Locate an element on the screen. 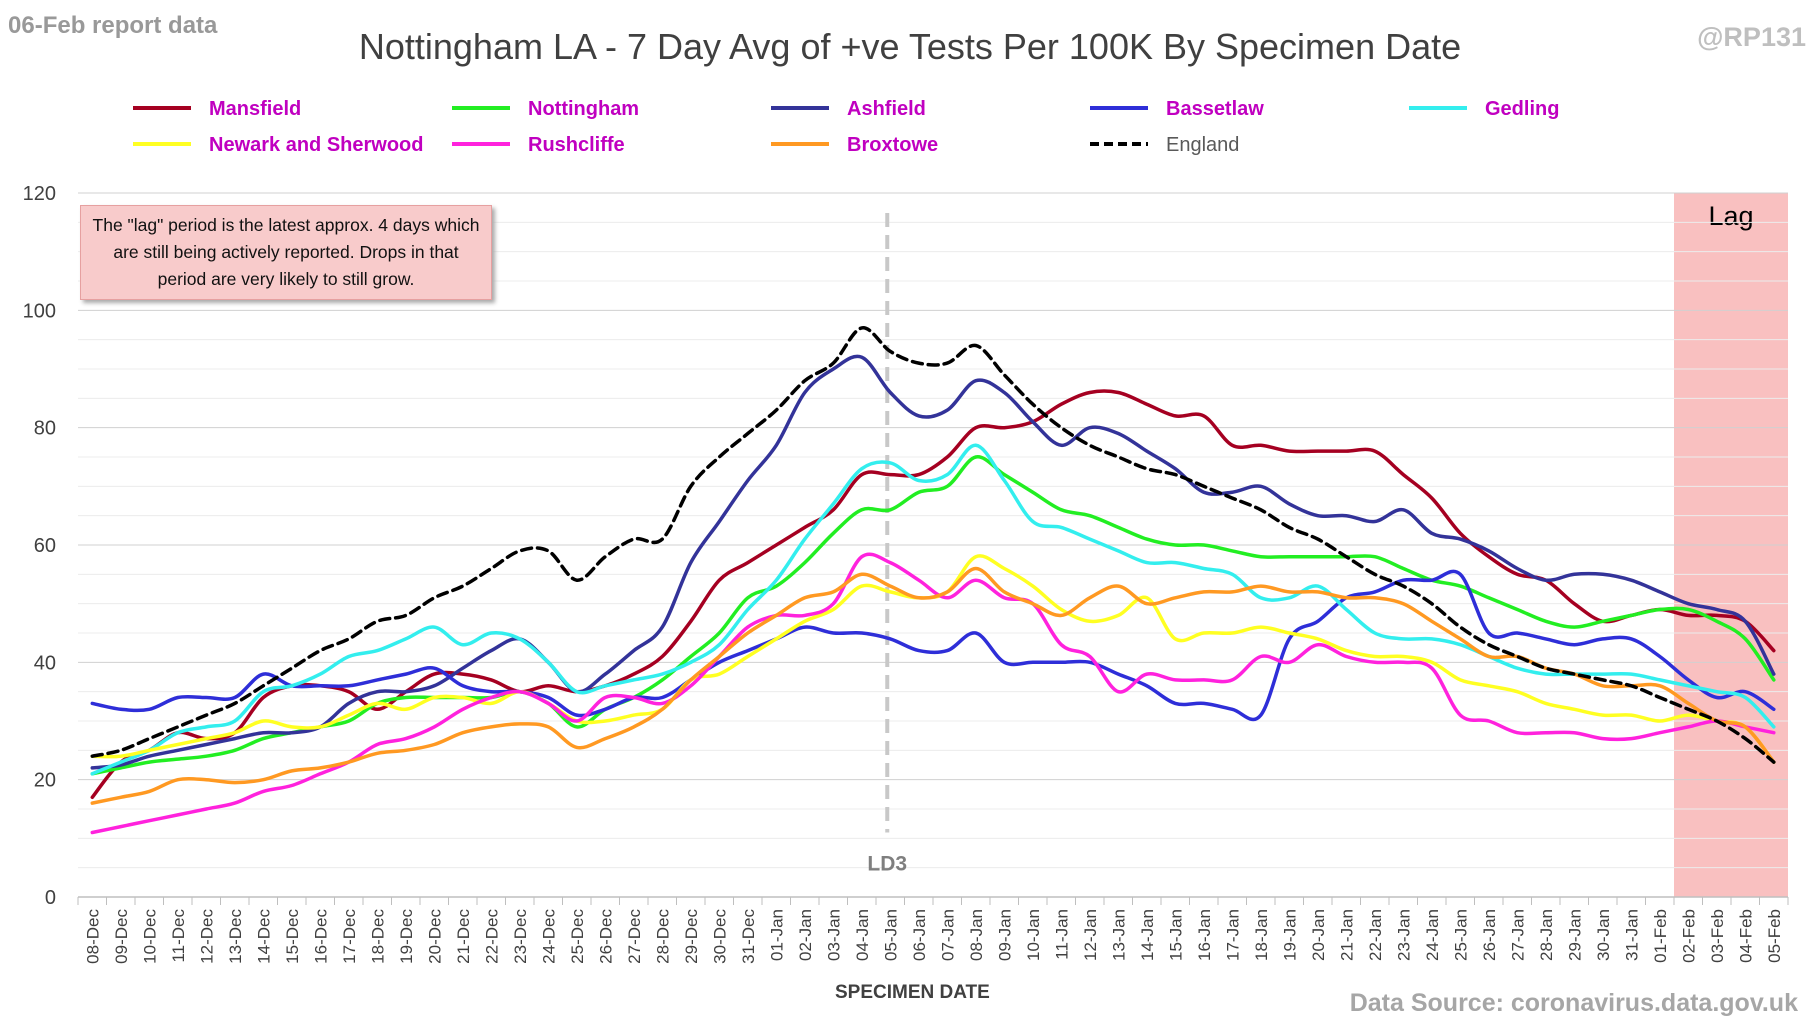  x-tick-label: 01-Jan is located at coordinates (776, 935).